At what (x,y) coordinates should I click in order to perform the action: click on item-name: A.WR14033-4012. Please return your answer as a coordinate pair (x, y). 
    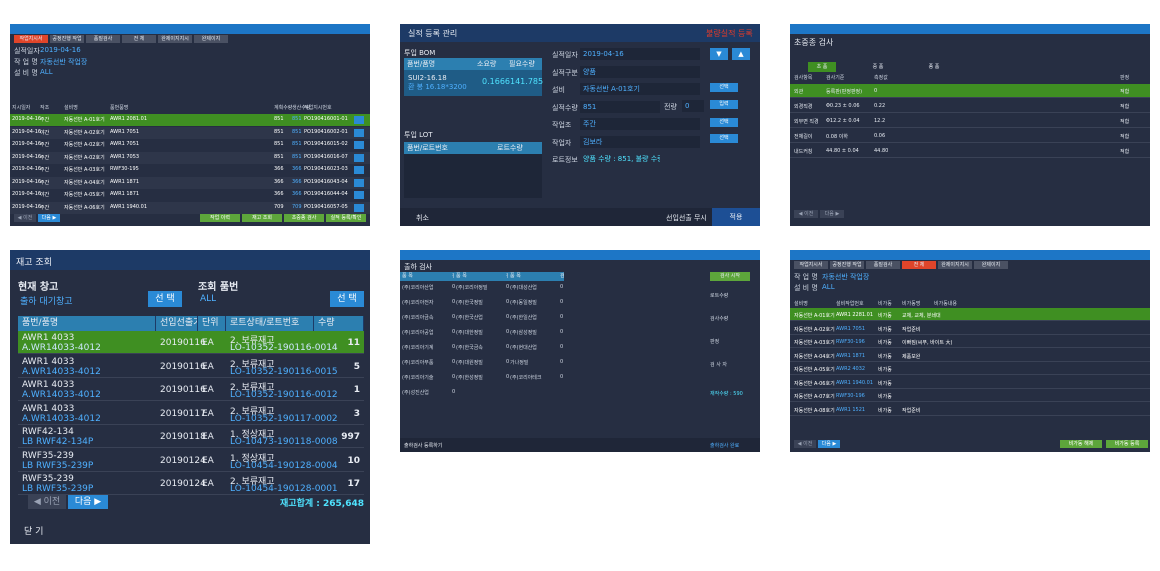
    Looking at the image, I should click on (61, 348).